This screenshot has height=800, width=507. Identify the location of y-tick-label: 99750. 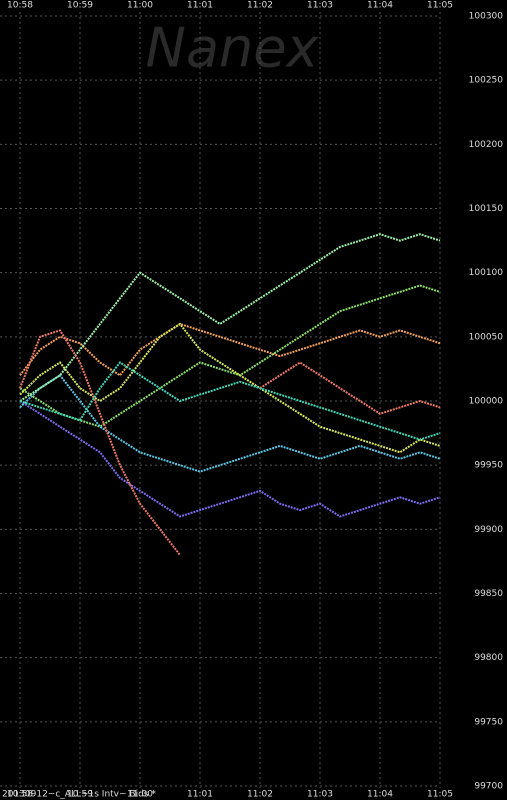
(488, 722).